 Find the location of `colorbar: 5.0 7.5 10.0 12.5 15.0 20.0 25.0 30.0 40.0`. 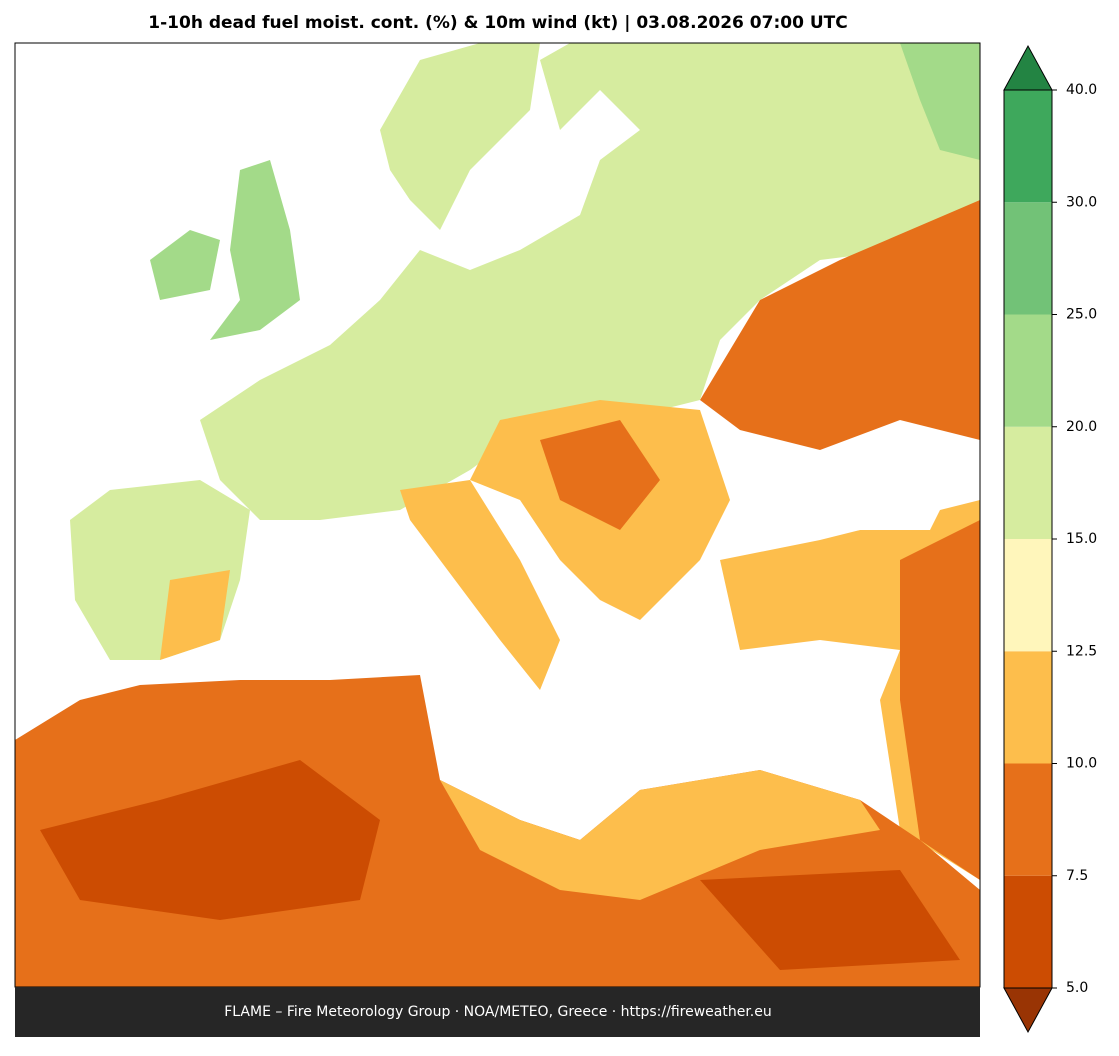

colorbar: 5.0 7.5 10.0 12.5 15.0 20.0 25.0 30.0 40.0 is located at coordinates (1050, 539).